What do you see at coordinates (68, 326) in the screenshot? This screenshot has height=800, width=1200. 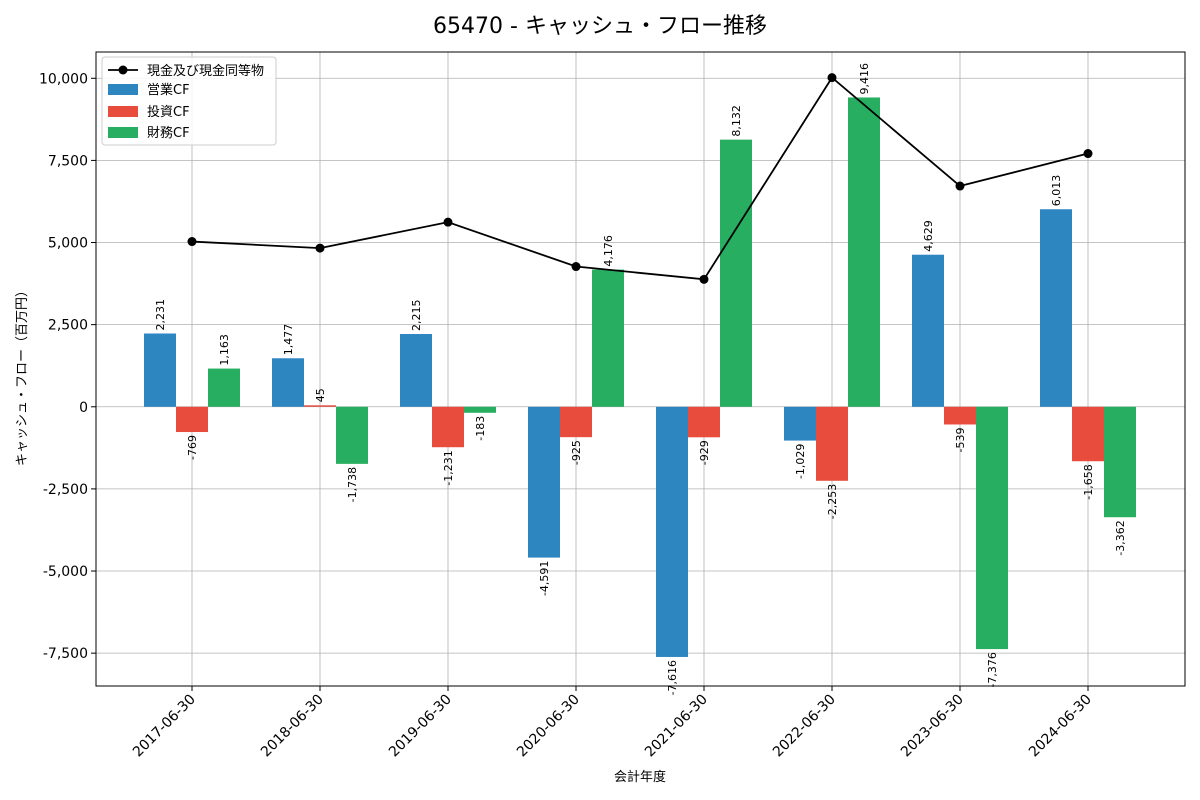 I see `y-tick-label: 2,500` at bounding box center [68, 326].